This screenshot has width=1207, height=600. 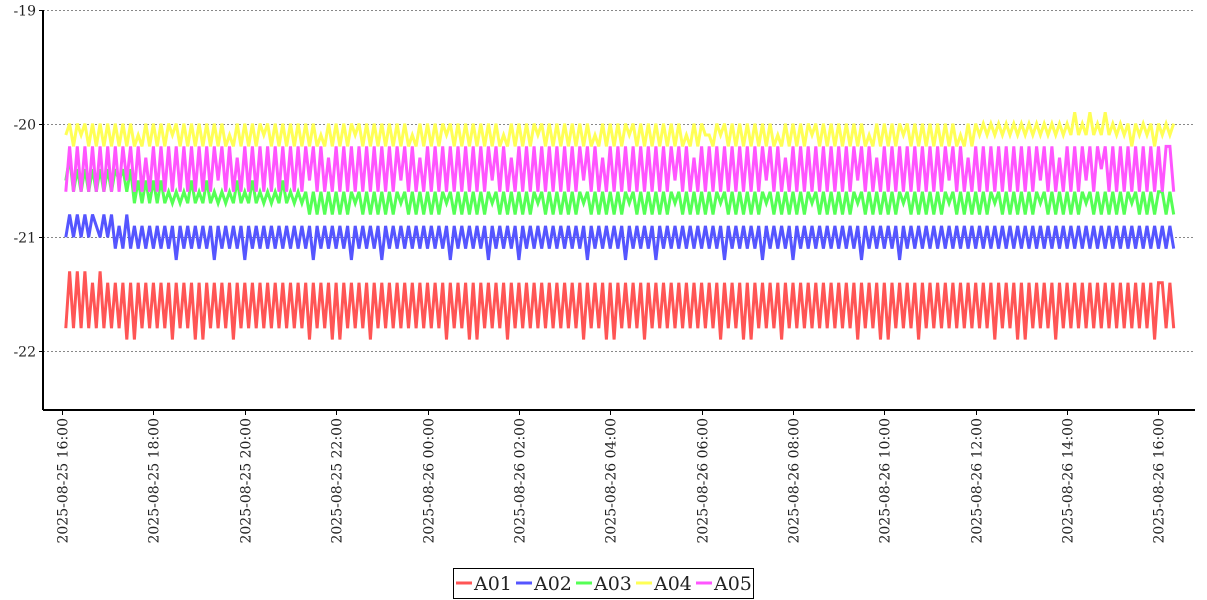 I want to click on x-tick-label: 2025-08-25 20:00, so click(x=247, y=481).